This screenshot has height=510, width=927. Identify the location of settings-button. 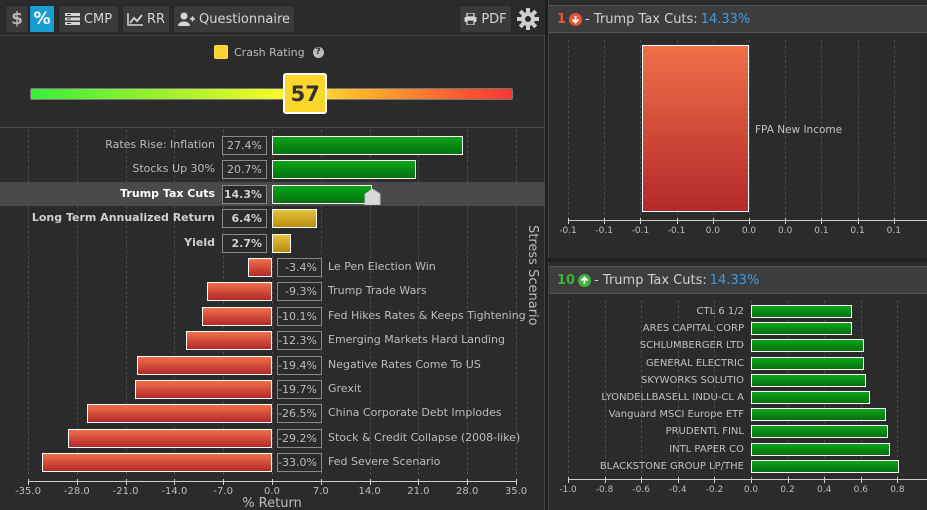
(528, 19).